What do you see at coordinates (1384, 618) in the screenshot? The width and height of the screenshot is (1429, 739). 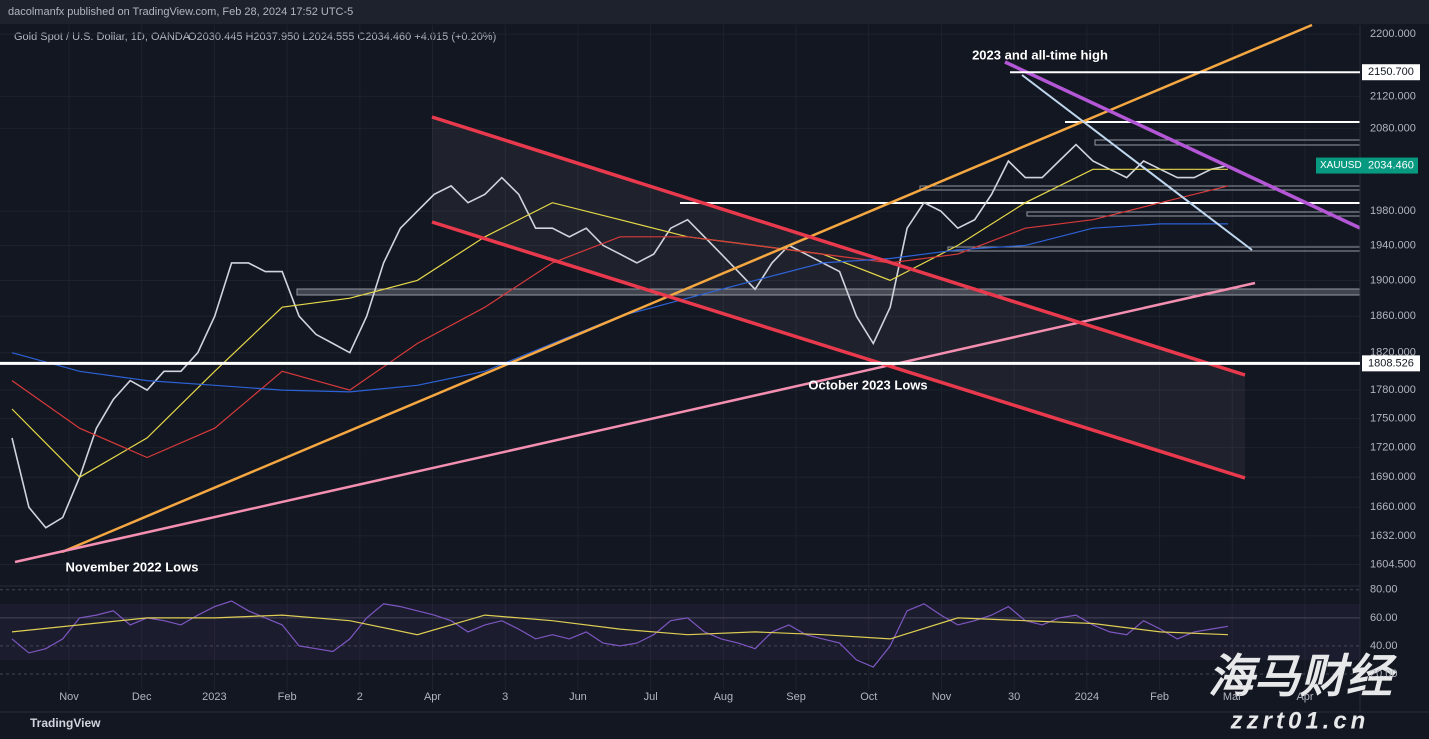 I see `rsi-tick-label: 60.00` at bounding box center [1384, 618].